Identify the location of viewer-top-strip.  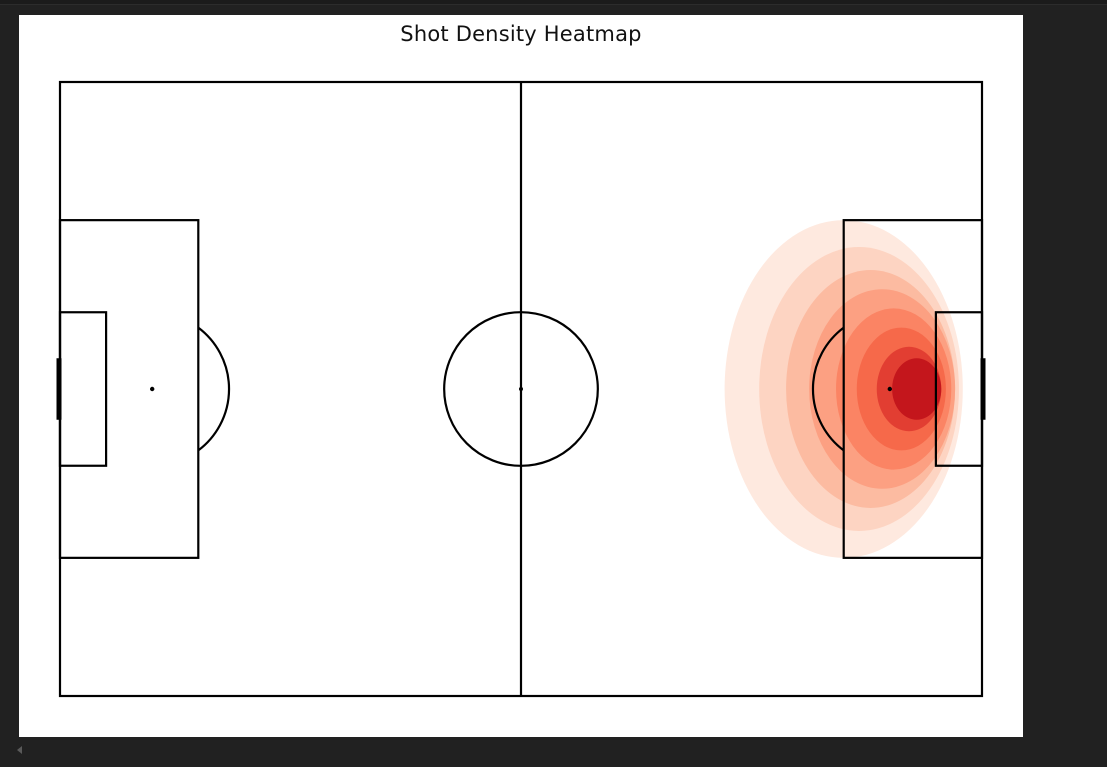
(553, 2).